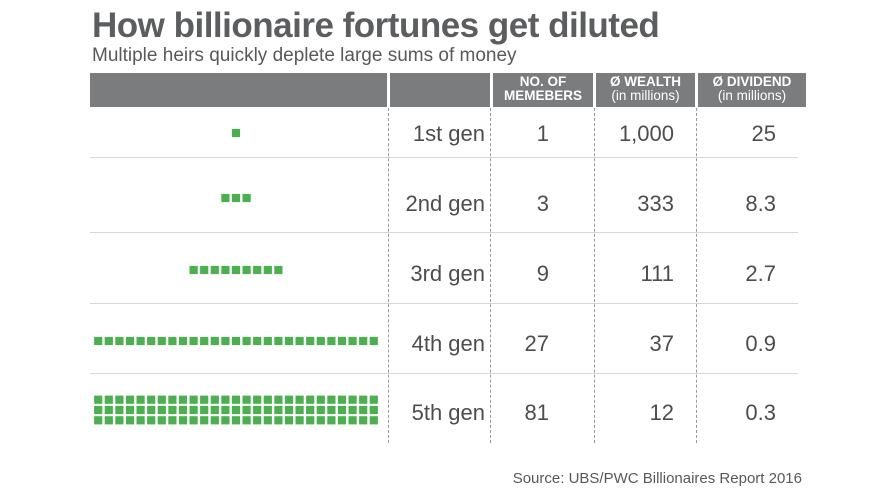 The image size is (890, 501). I want to click on members-value: 3, so click(542, 203).